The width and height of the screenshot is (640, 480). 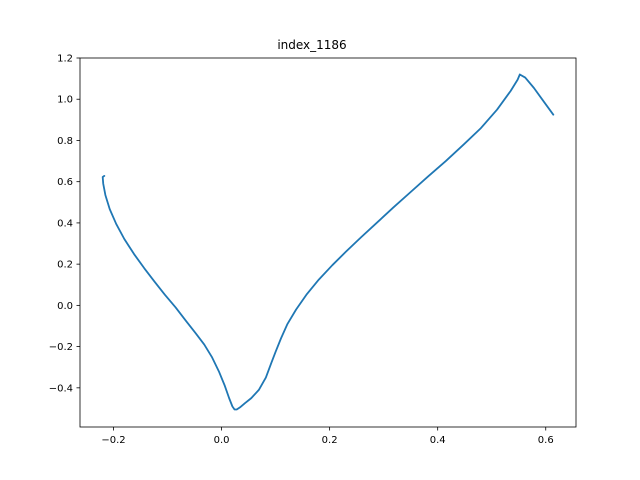 What do you see at coordinates (65, 59) in the screenshot?
I see `y-tick-label: 1.2` at bounding box center [65, 59].